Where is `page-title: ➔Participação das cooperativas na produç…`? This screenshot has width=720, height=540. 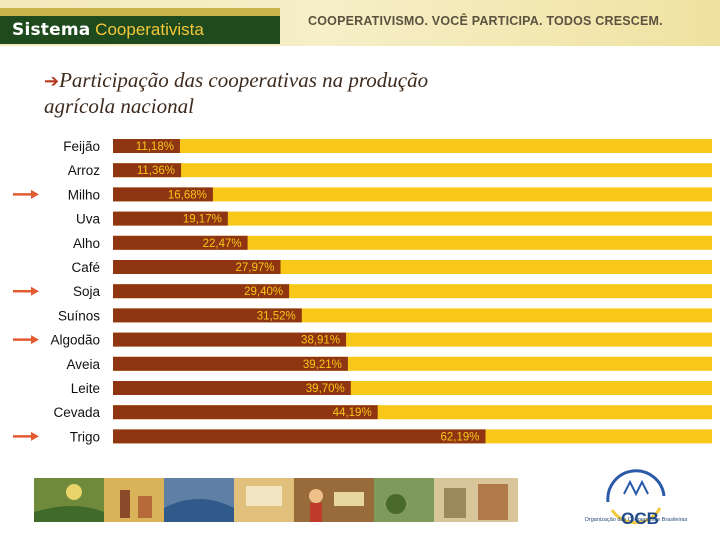
page-title: ➔Participação das cooperativas na produç… is located at coordinates (304, 93).